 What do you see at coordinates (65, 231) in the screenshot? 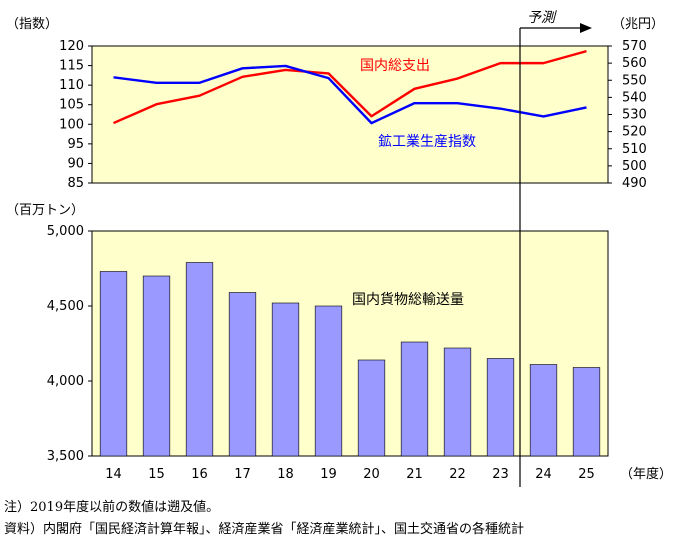
I see `bar-axis-tick-label: 5,000` at bounding box center [65, 231].